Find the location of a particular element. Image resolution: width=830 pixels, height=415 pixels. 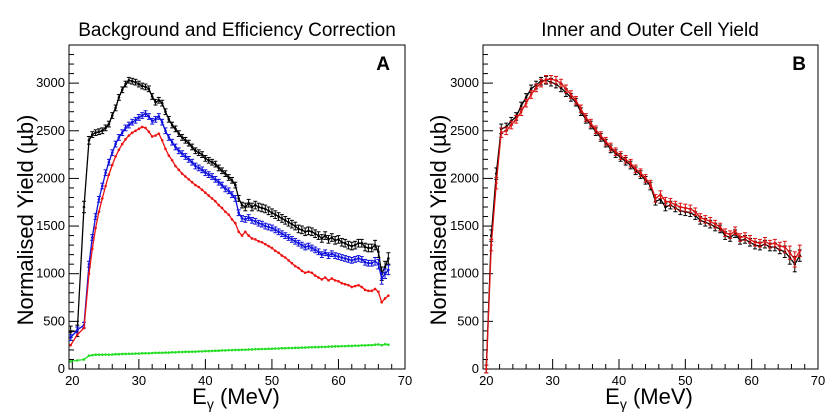

panel-b-y-axis-label: Normalised Yield (µb) is located at coordinates (438, 220).